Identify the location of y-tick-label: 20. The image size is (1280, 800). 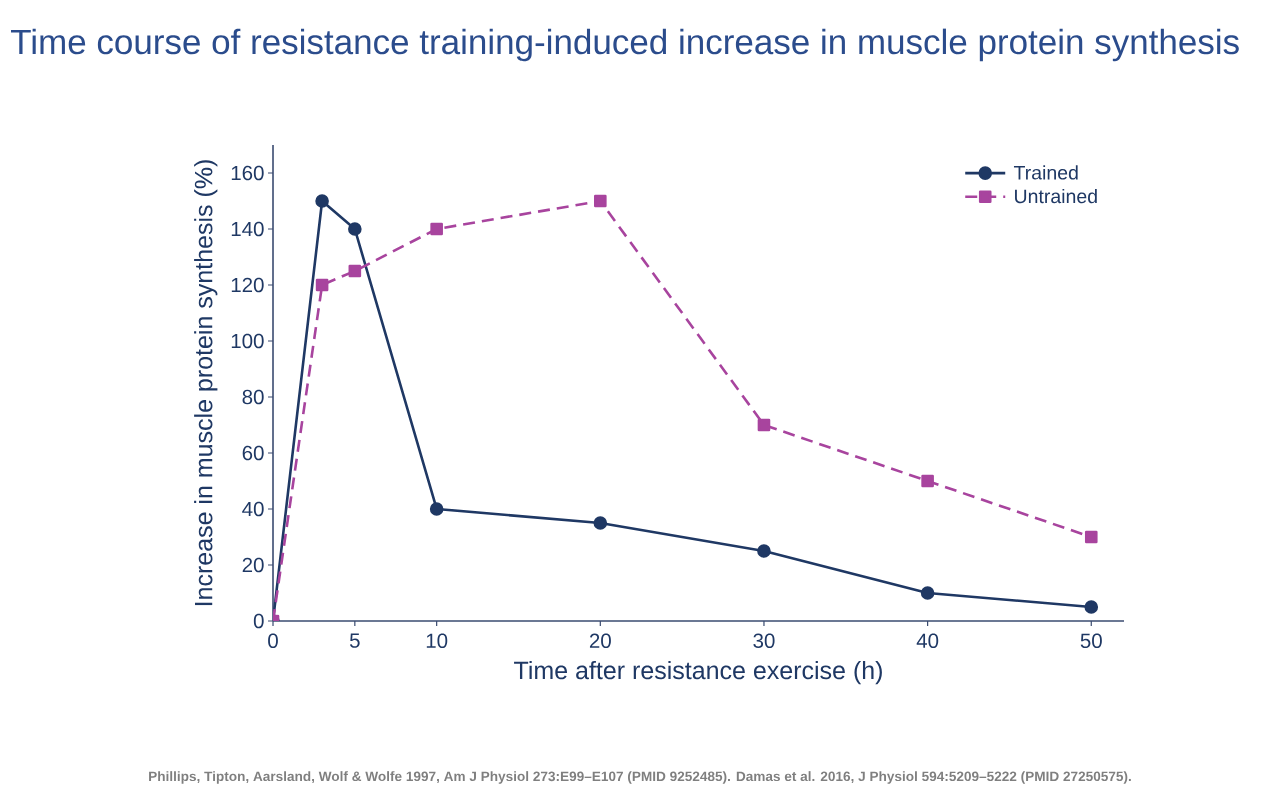
(253, 565).